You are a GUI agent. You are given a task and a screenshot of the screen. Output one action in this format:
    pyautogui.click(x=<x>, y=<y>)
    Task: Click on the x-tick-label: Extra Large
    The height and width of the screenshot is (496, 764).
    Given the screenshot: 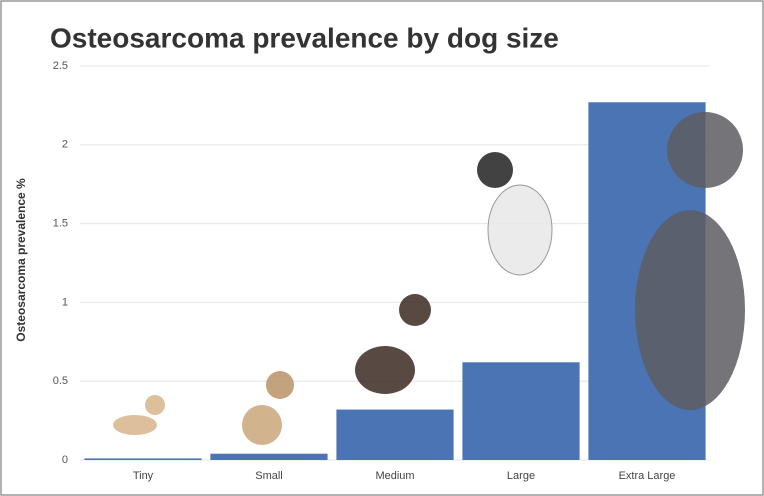 What is the action you would take?
    pyautogui.click(x=647, y=476)
    